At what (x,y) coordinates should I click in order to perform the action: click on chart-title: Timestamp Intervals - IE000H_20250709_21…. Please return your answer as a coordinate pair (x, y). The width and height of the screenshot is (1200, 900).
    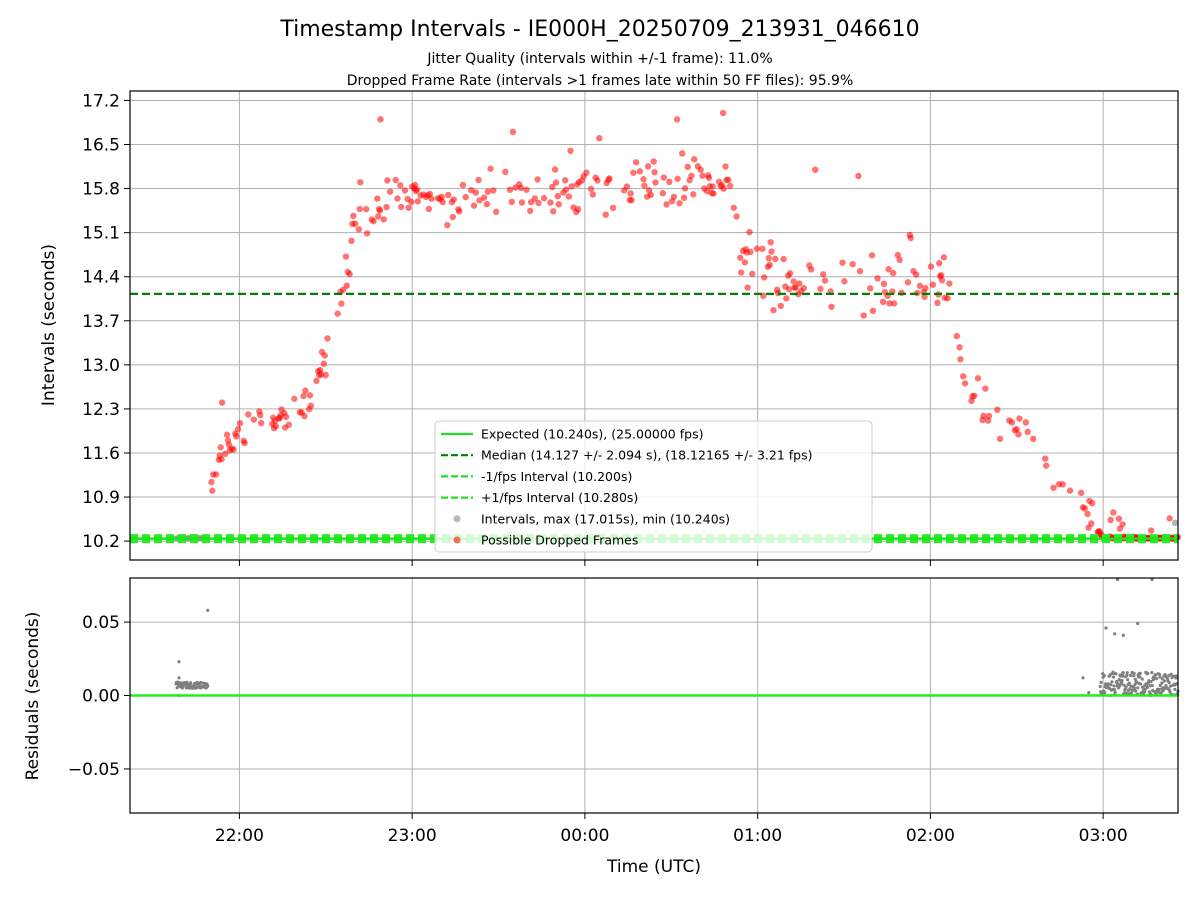
    Looking at the image, I should click on (599, 29).